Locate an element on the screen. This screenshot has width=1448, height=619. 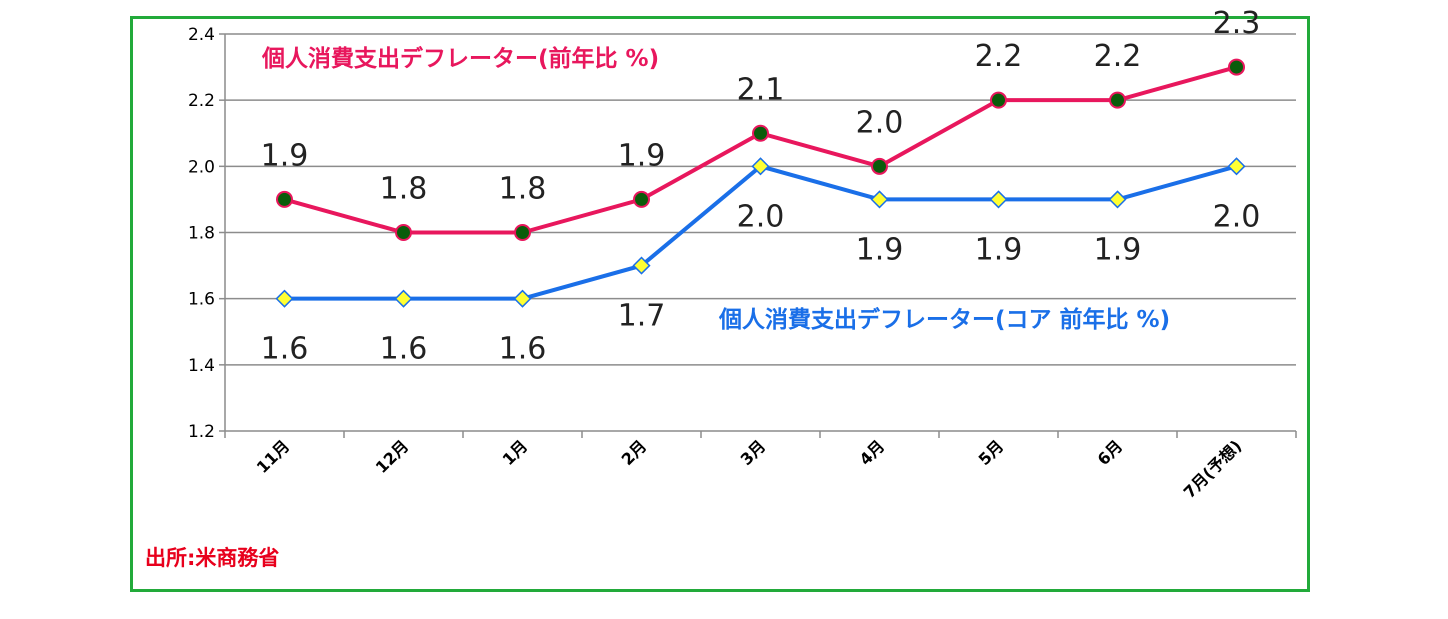
source-note: 出所:米商務省 is located at coordinates (212, 558).